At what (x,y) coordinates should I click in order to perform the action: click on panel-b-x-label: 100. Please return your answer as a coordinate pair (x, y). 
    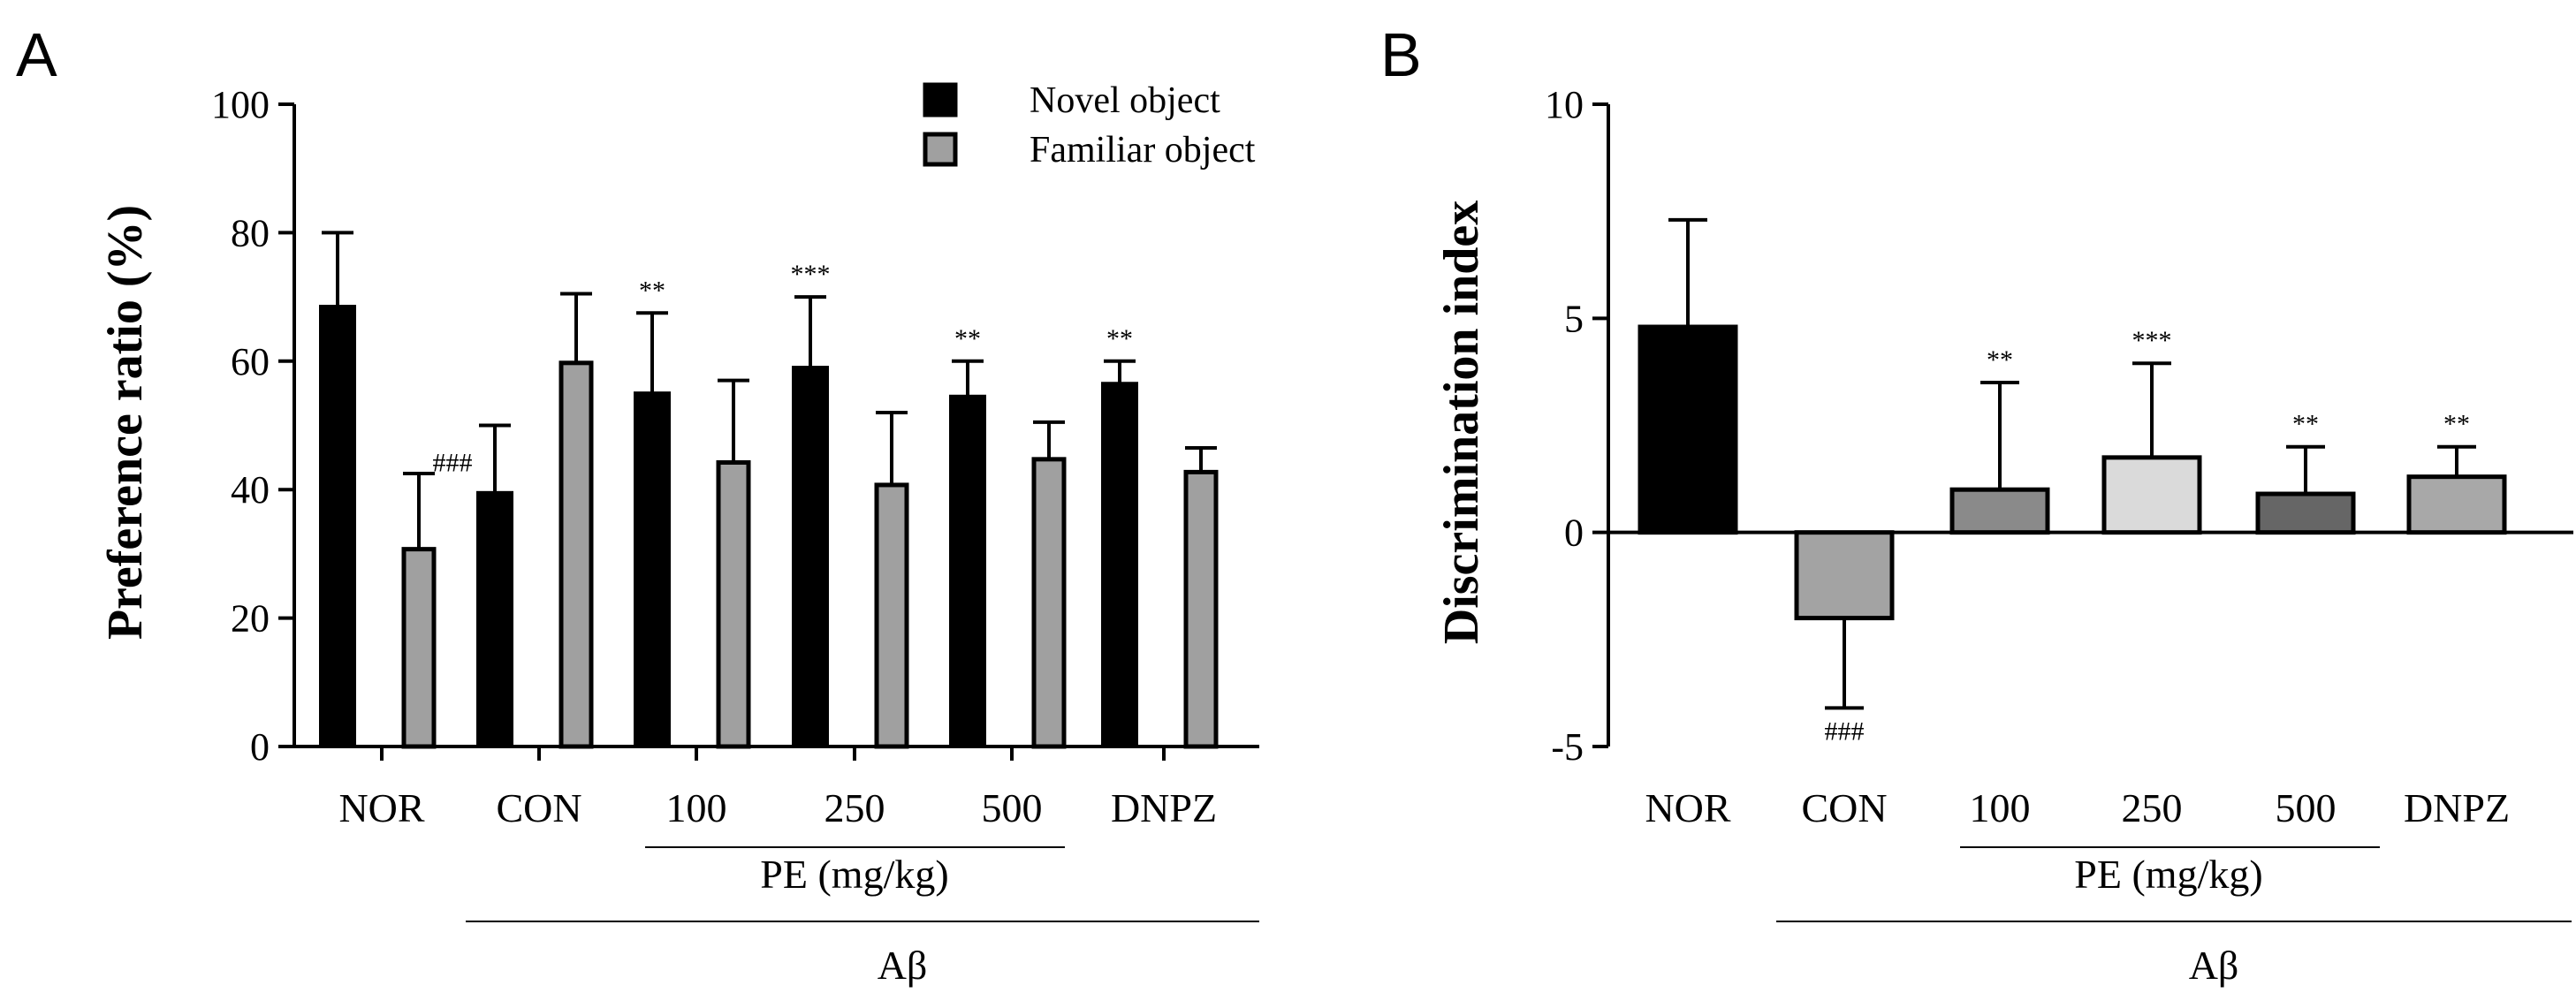
    Looking at the image, I should click on (2001, 807).